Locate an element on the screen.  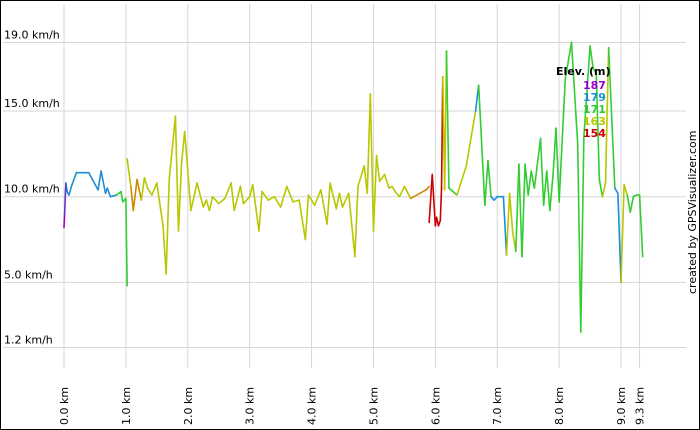
x-tick-label: 9.3 km is located at coordinates (640, 406).